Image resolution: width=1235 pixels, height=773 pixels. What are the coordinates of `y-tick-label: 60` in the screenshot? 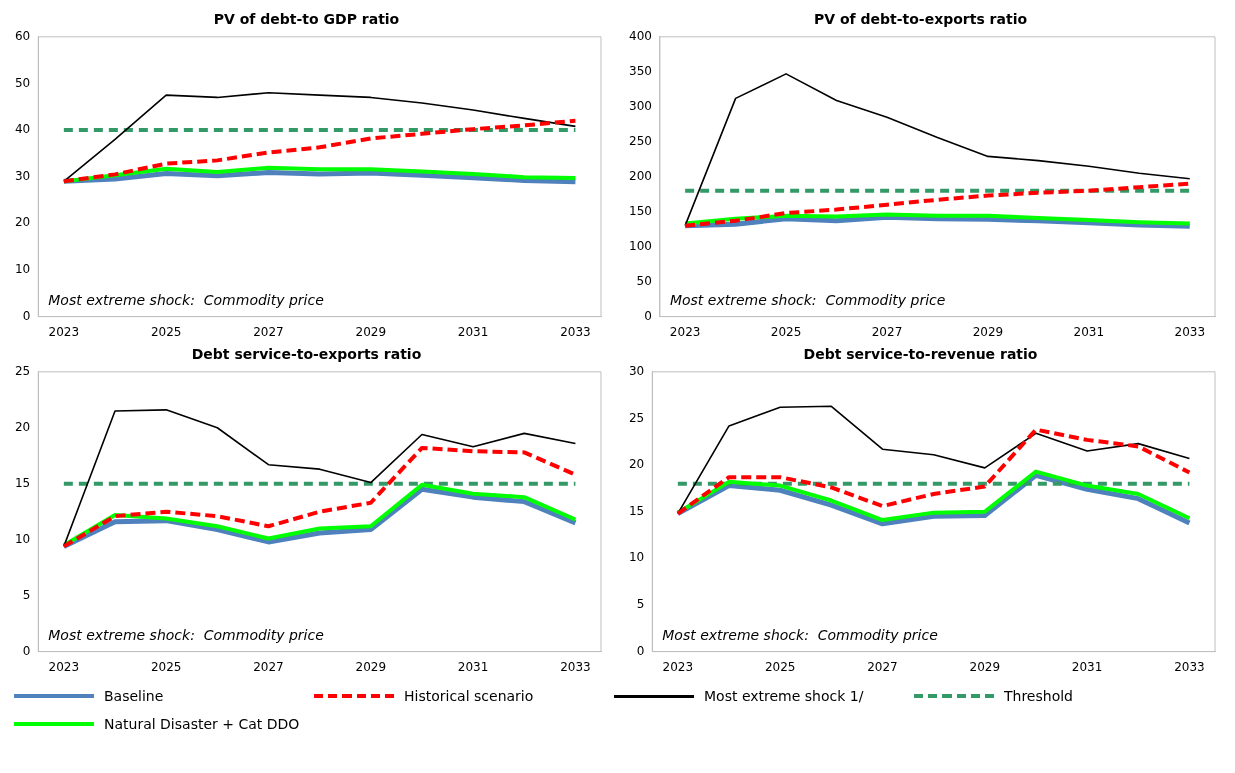 It's located at (22, 35).